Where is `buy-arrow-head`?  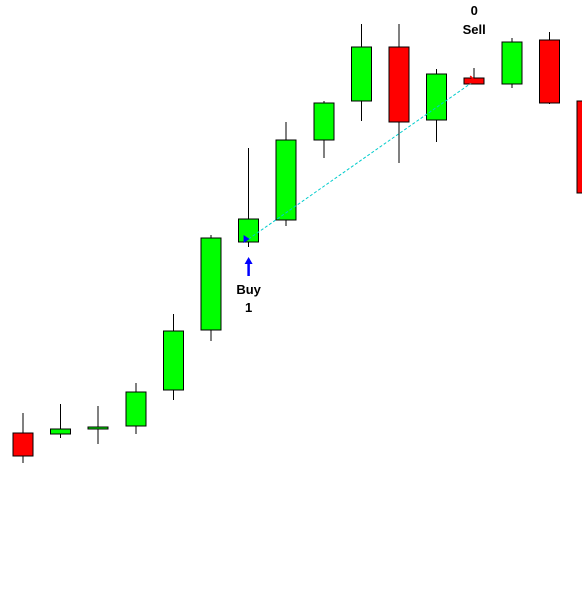 buy-arrow-head is located at coordinates (248, 260).